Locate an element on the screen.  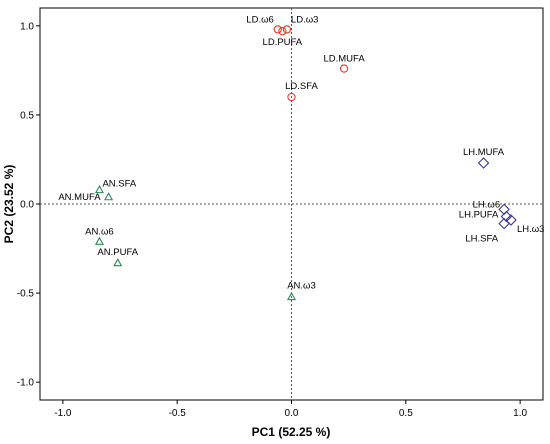
point-label: LD.SFA is located at coordinates (301, 86).